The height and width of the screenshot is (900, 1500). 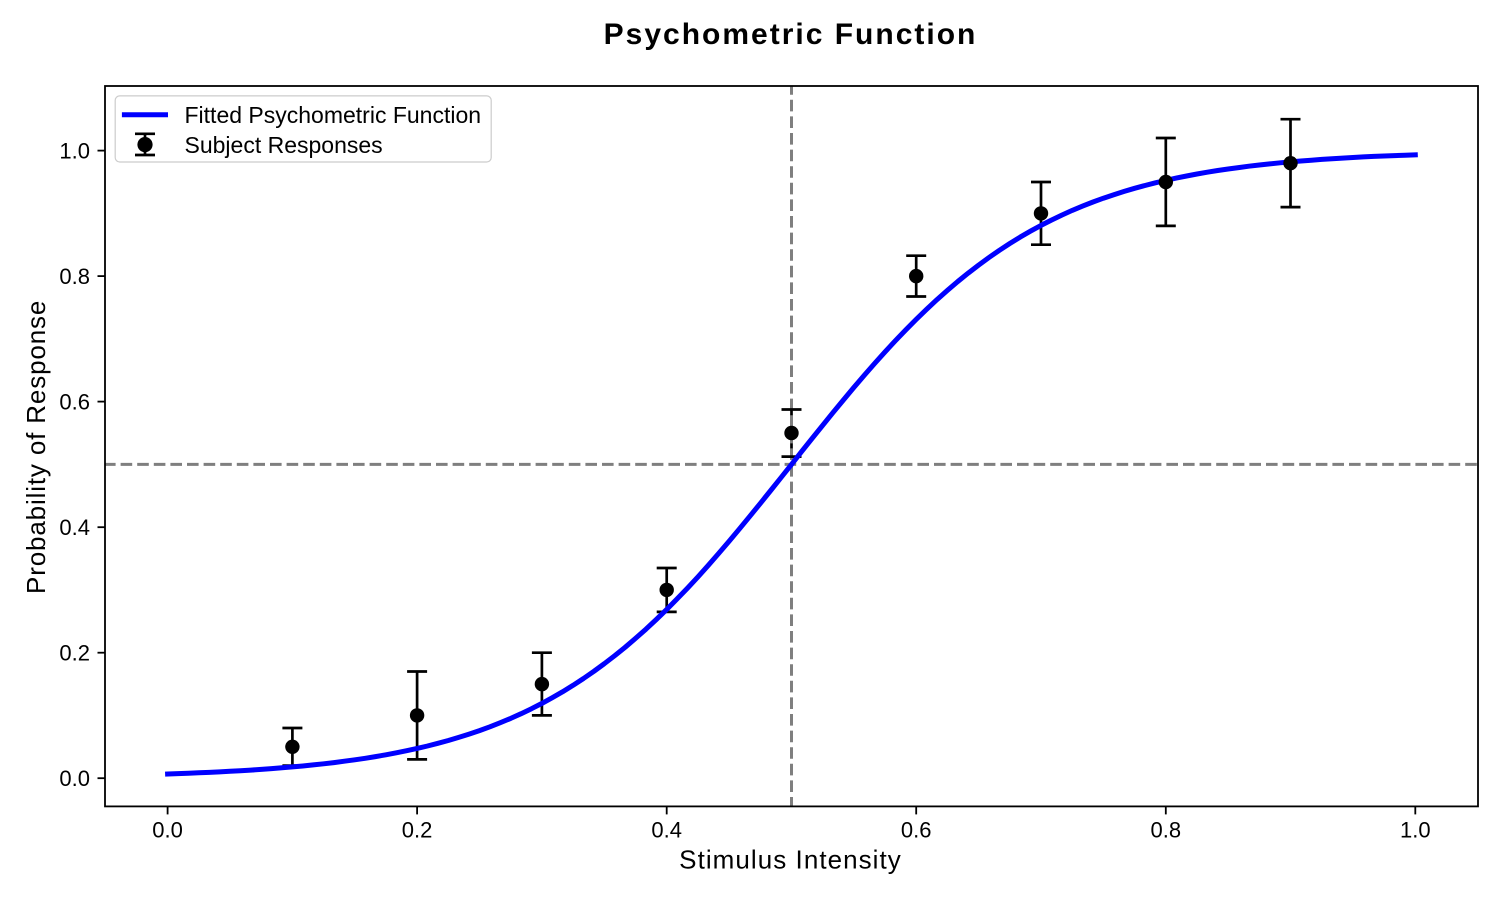 What do you see at coordinates (333, 115) in the screenshot?
I see `svg-text: Fitted Psychometric Function` at bounding box center [333, 115].